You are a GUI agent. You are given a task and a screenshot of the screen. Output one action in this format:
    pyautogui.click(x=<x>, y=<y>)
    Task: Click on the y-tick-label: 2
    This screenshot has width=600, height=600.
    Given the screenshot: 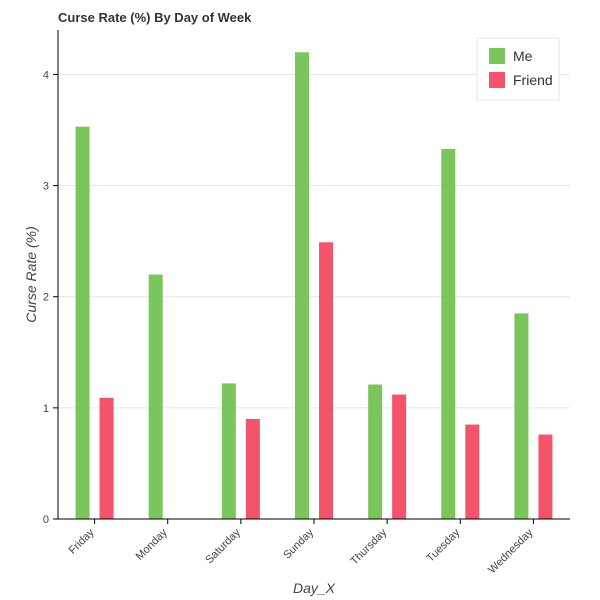 What is the action you would take?
    pyautogui.click(x=46, y=298)
    